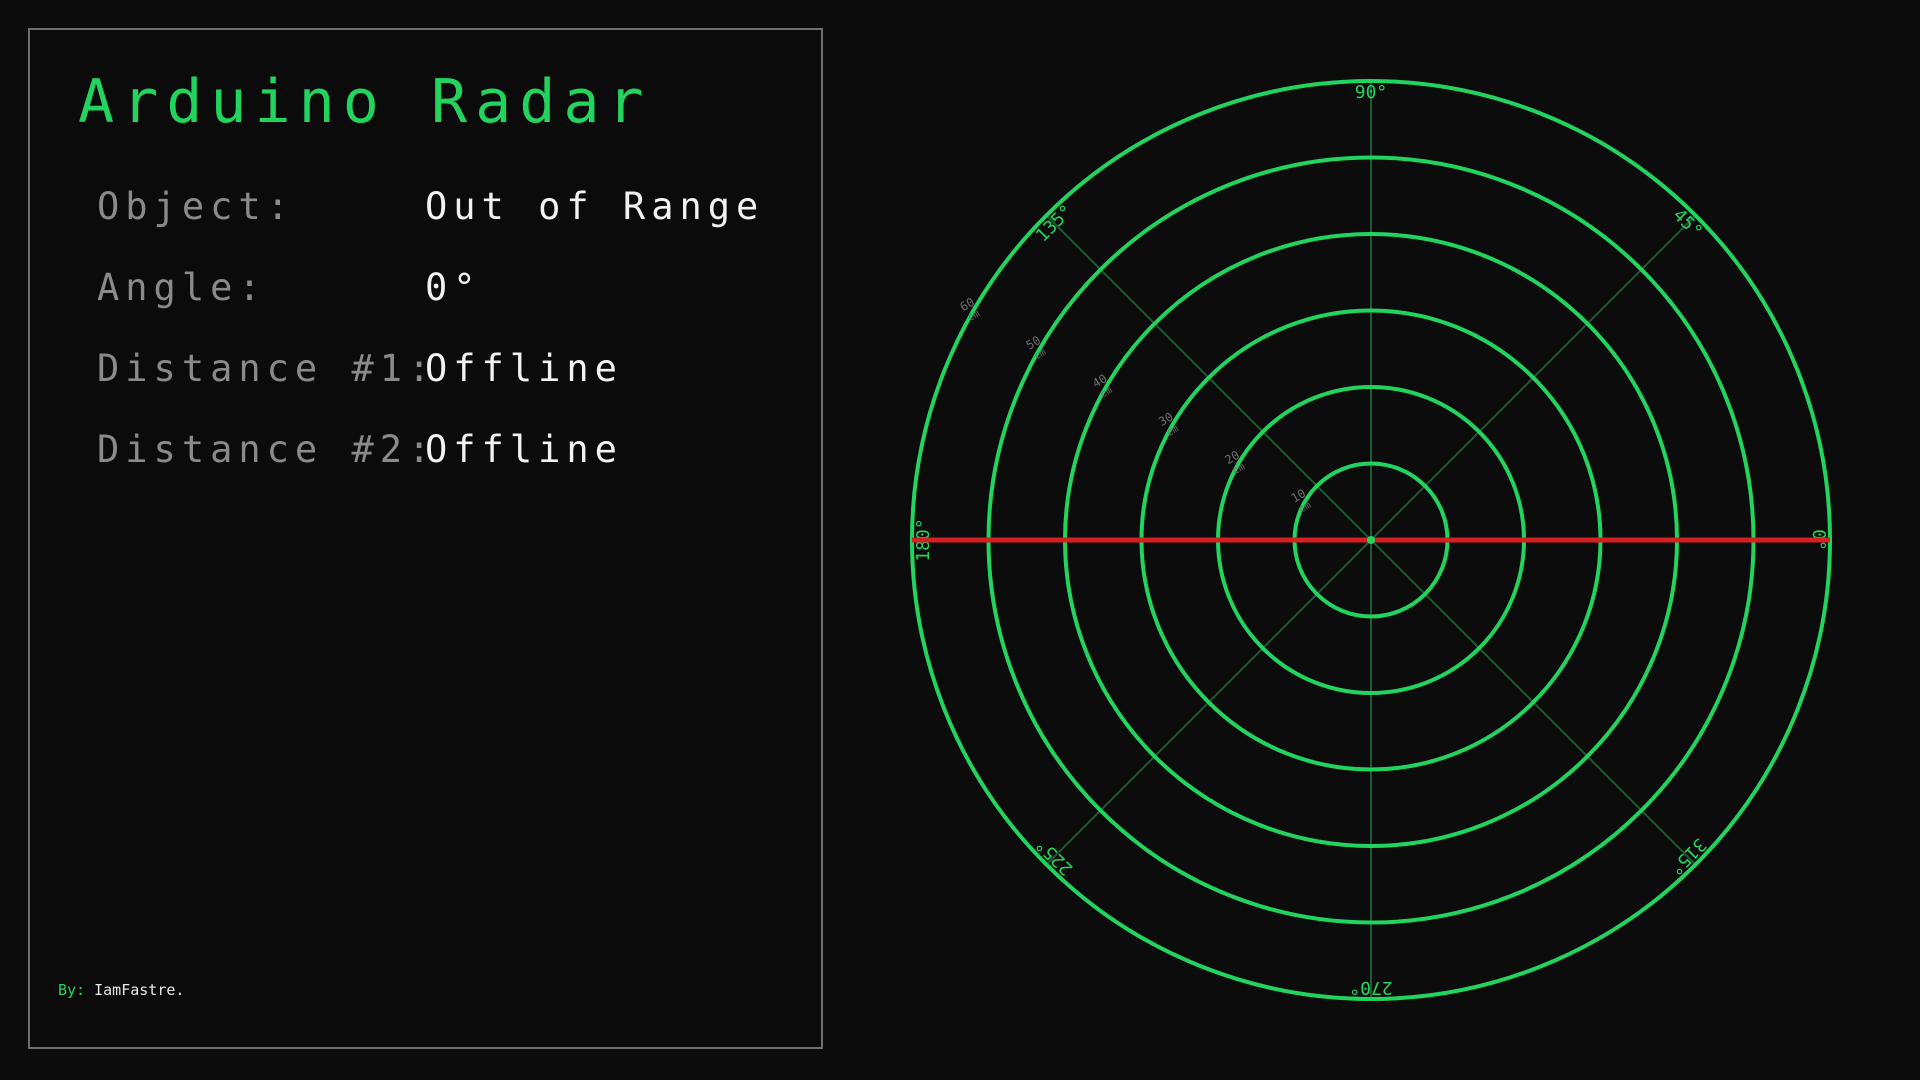 Image resolution: width=1920 pixels, height=1080 pixels. Describe the element at coordinates (72, 990) in the screenshot. I see `credit-prefix: By:` at that location.